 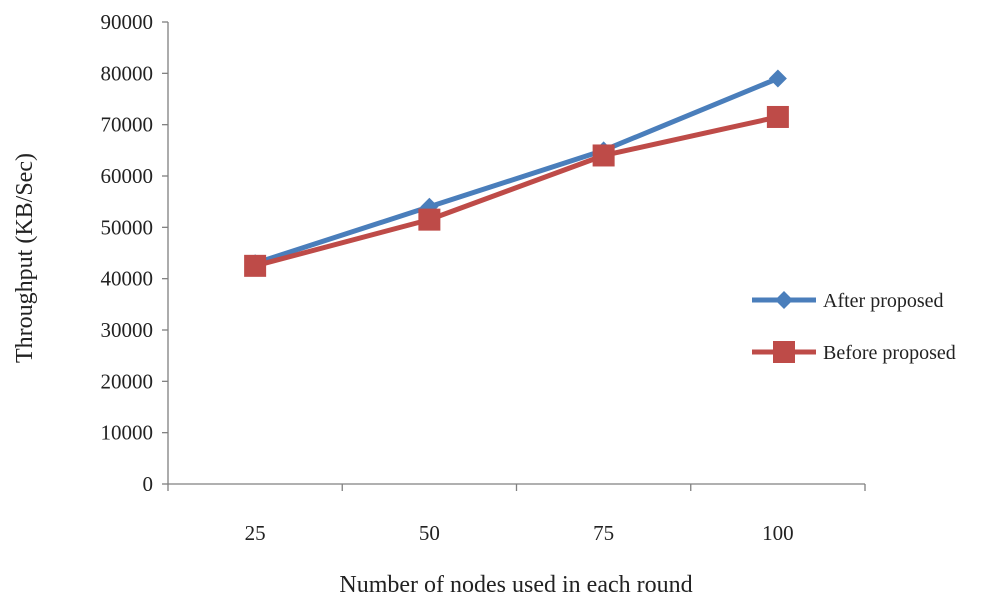 I want to click on y-tick-label: 20000, so click(x=127, y=381).